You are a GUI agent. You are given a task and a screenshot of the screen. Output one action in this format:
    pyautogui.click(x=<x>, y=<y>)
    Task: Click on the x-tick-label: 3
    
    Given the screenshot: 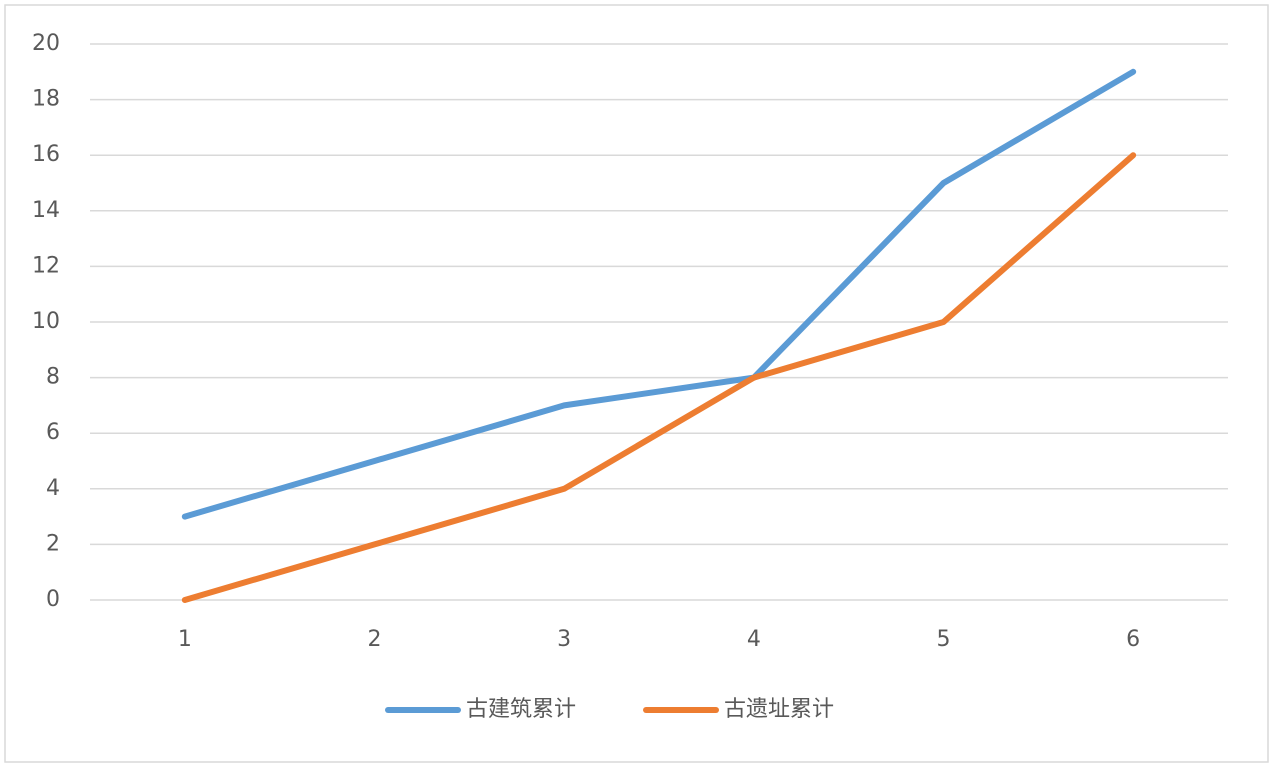 What is the action you would take?
    pyautogui.click(x=564, y=639)
    